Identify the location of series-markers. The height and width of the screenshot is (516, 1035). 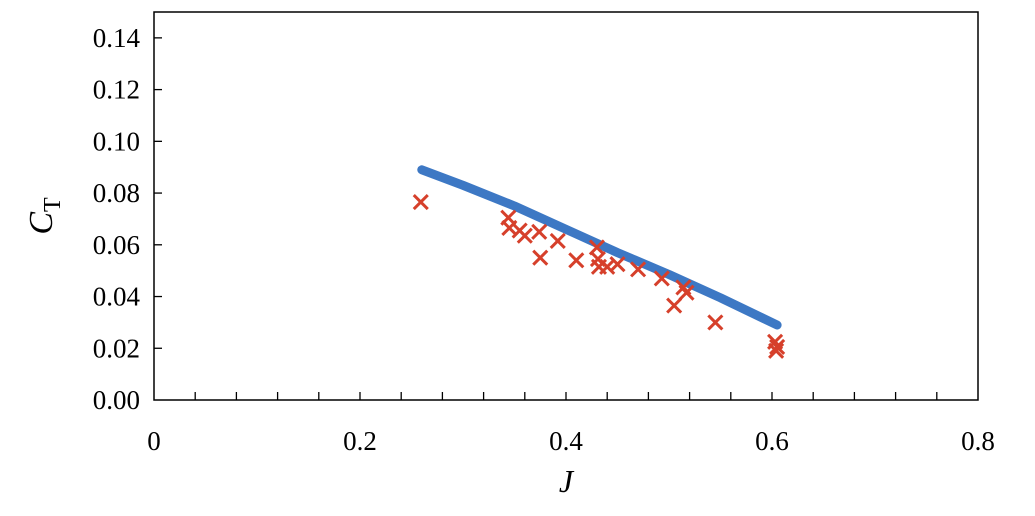
(599, 276).